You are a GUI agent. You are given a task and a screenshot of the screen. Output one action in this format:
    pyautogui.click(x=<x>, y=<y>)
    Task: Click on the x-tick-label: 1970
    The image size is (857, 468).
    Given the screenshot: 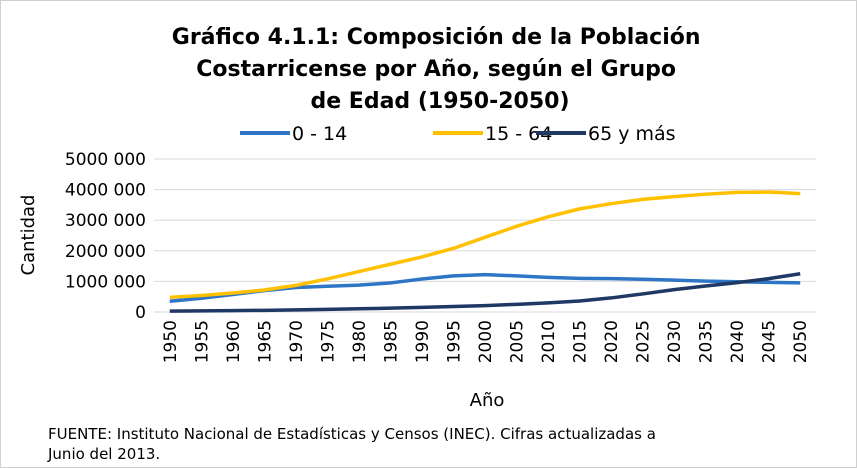 What is the action you would take?
    pyautogui.click(x=297, y=341)
    